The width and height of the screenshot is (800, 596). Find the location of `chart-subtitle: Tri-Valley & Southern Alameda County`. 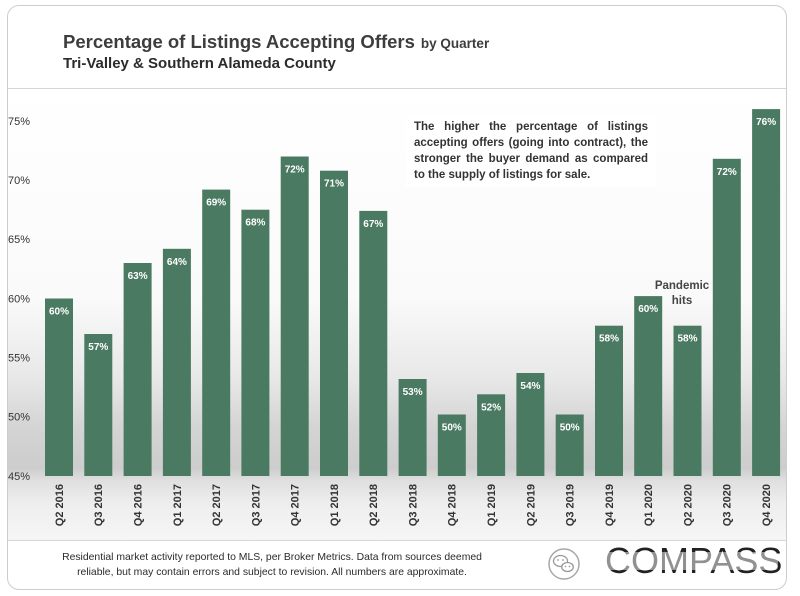

chart-subtitle: Tri-Valley & Southern Alameda County is located at coordinates (199, 63).